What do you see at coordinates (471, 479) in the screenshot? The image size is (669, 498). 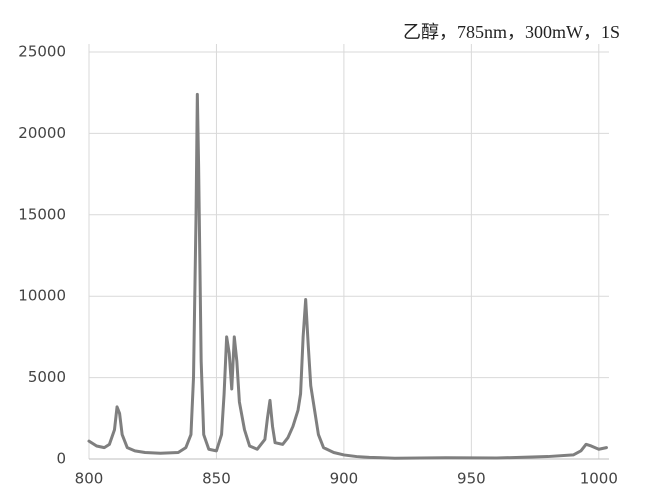 I see `x-tick-label: 950` at bounding box center [471, 479].